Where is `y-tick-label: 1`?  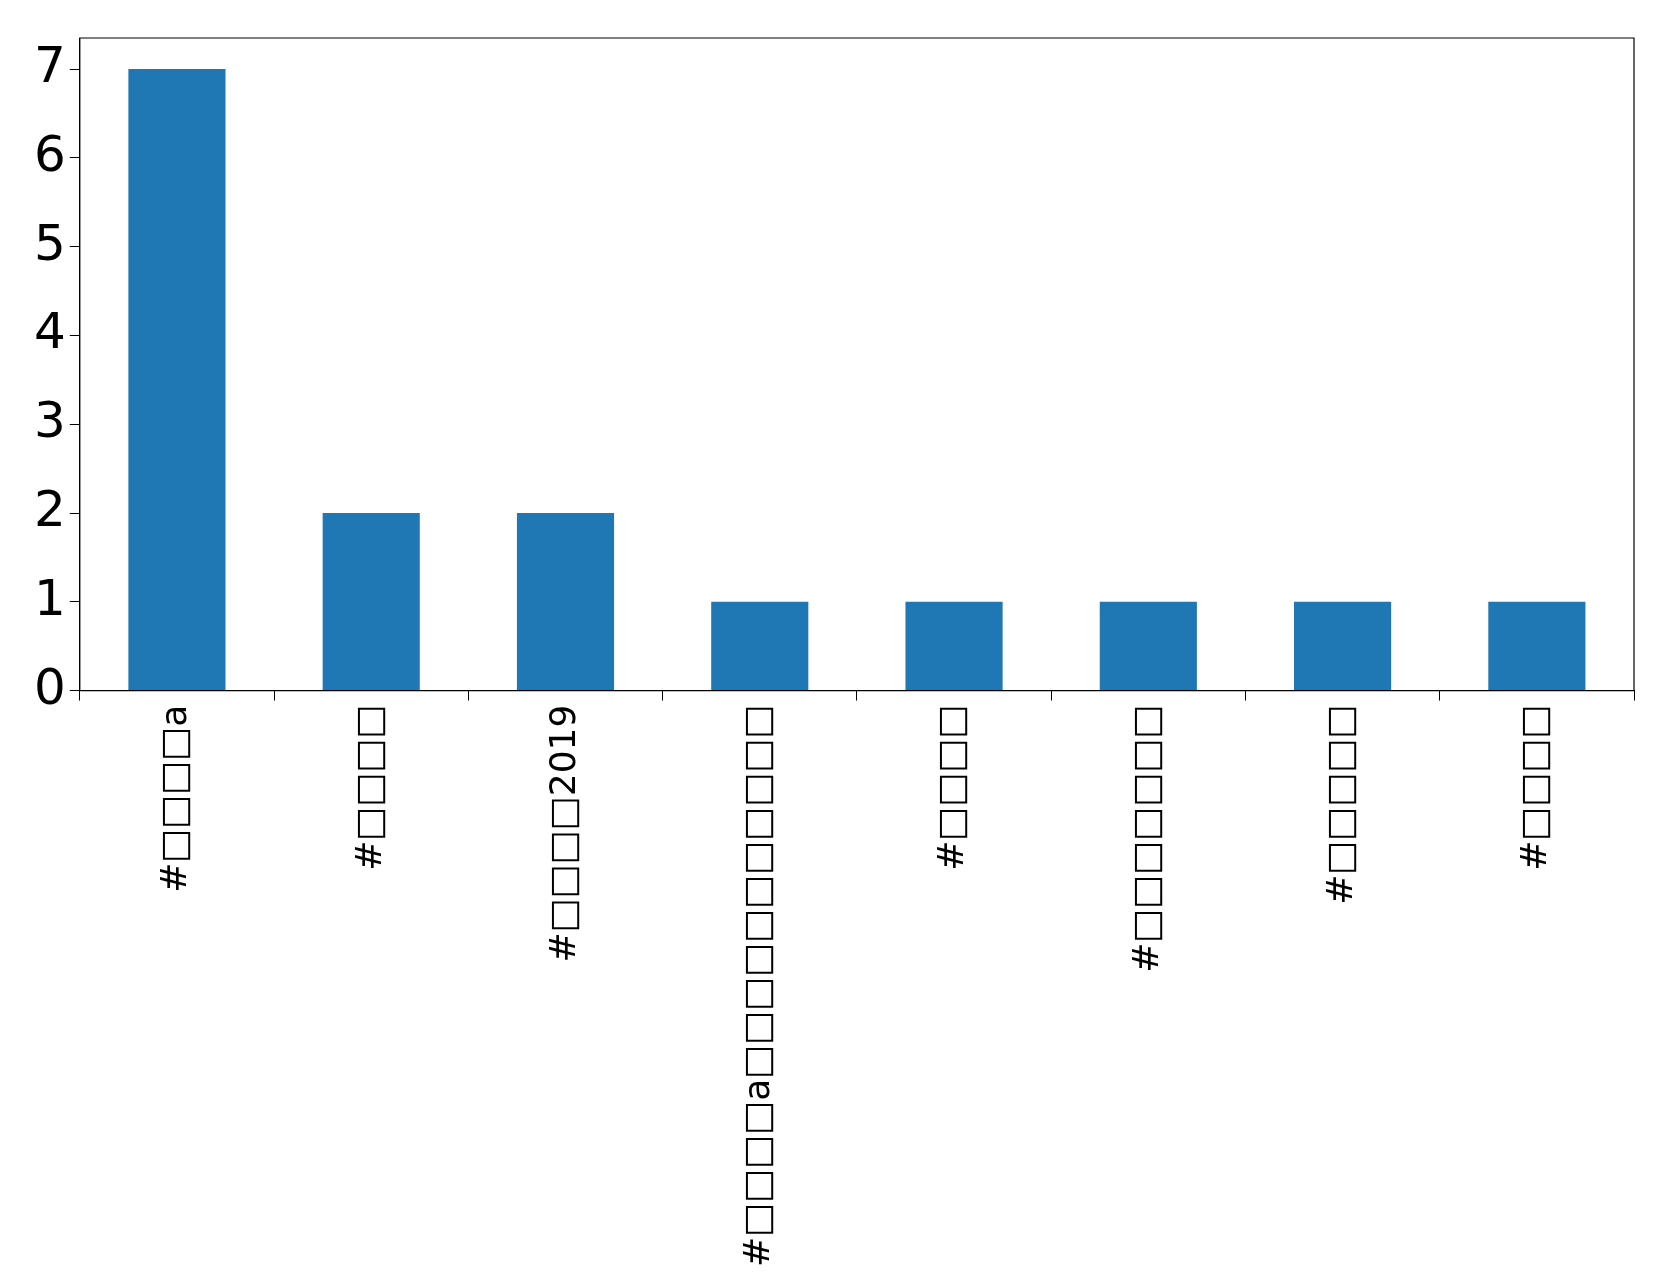 y-tick-label: 1 is located at coordinates (50, 597).